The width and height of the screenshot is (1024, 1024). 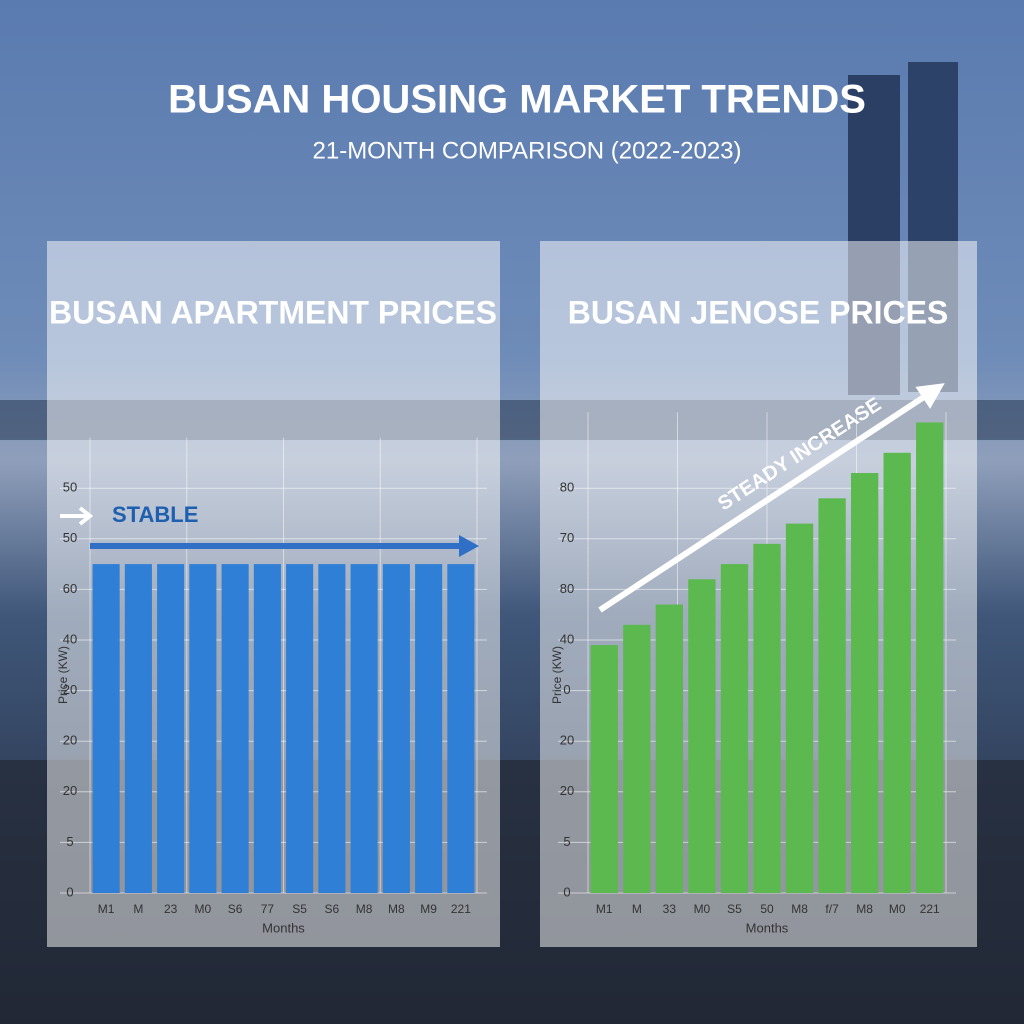 What do you see at coordinates (765, 501) in the screenshot?
I see `trend-arrow` at bounding box center [765, 501].